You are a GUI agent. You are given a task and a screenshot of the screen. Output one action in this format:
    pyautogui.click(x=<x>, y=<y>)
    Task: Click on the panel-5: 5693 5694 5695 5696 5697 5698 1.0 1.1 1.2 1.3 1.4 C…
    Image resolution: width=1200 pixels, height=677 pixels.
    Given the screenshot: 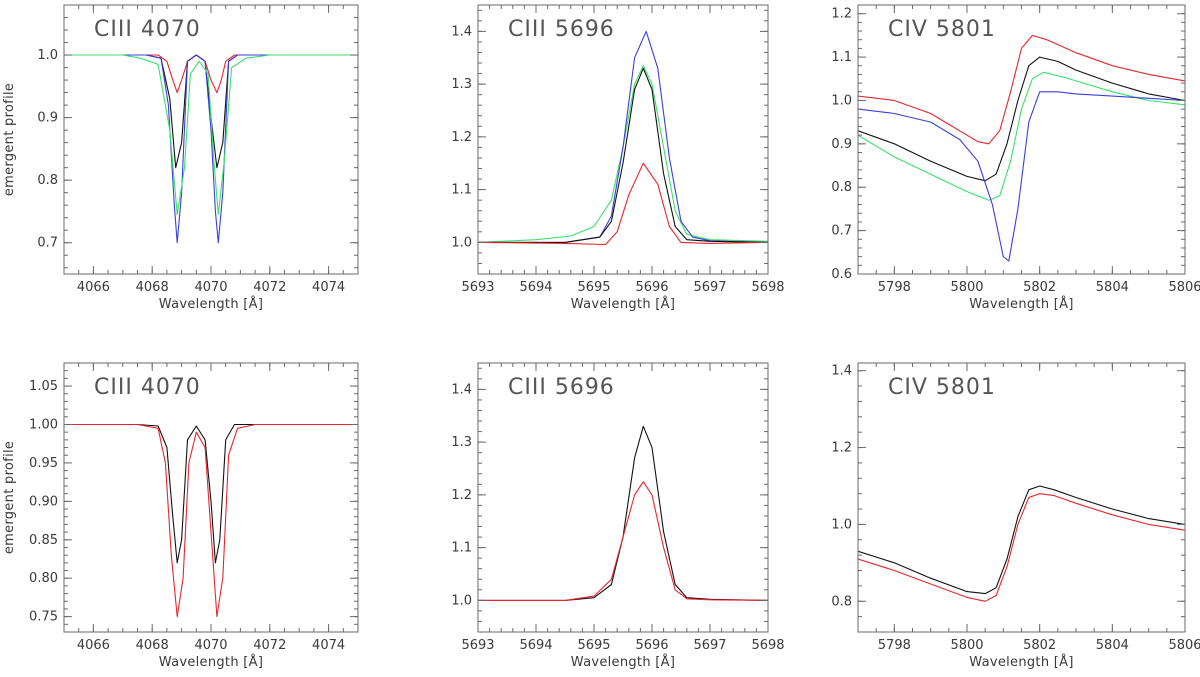 What is the action you would take?
    pyautogui.click(x=618, y=516)
    